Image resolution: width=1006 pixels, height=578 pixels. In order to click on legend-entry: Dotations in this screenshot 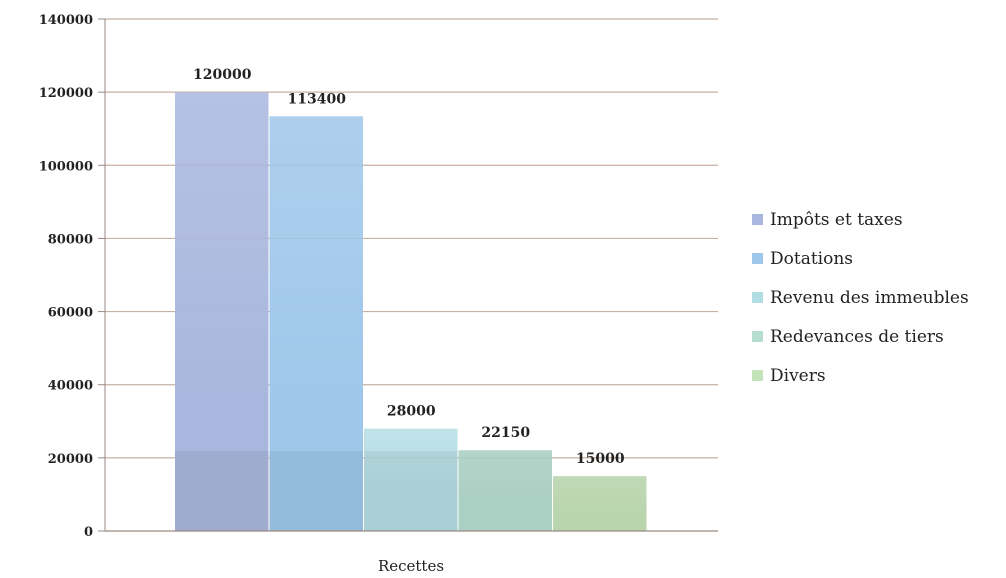, I will do `click(811, 259)`.